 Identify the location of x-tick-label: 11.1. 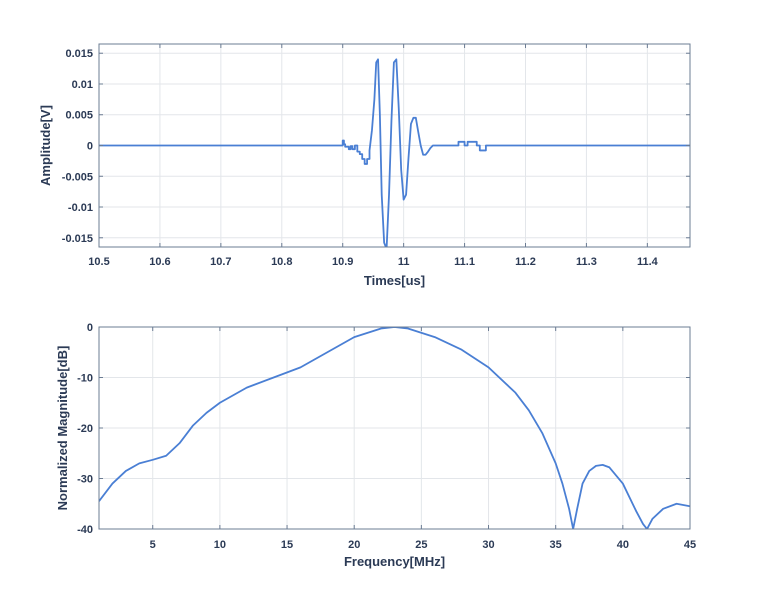
(464, 262).